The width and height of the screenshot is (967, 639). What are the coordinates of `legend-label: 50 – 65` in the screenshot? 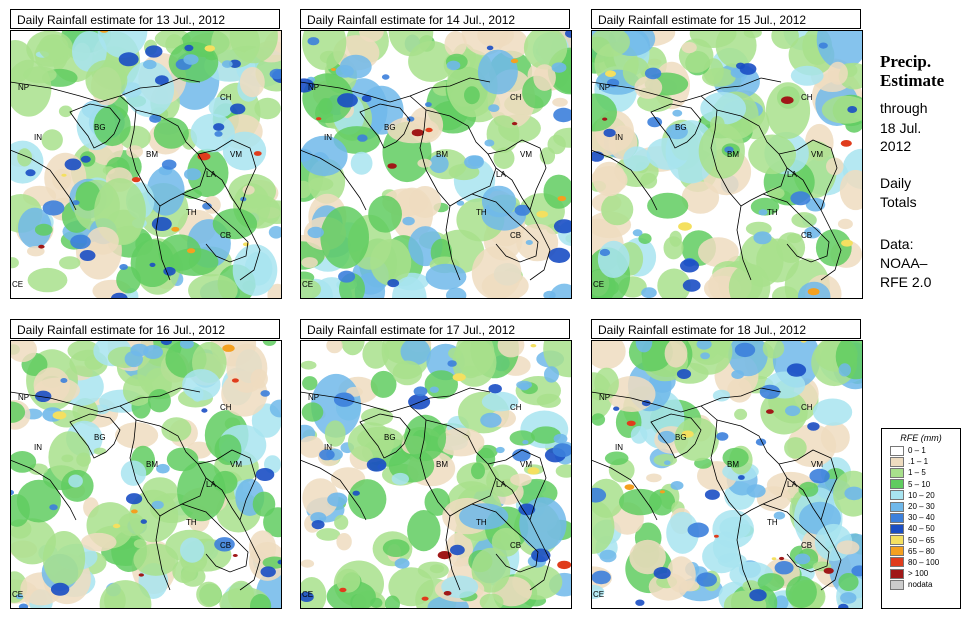 It's located at (921, 540).